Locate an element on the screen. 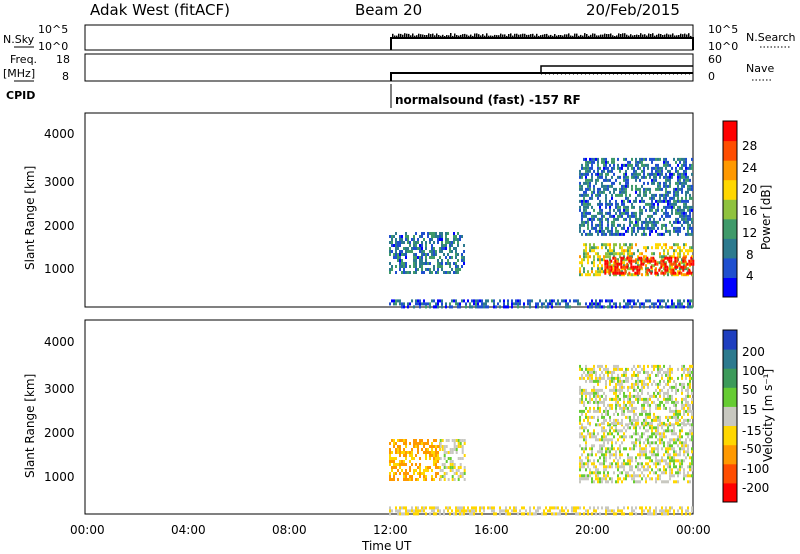 The image size is (800, 554). xaxis-label: Time UT is located at coordinates (386, 546).